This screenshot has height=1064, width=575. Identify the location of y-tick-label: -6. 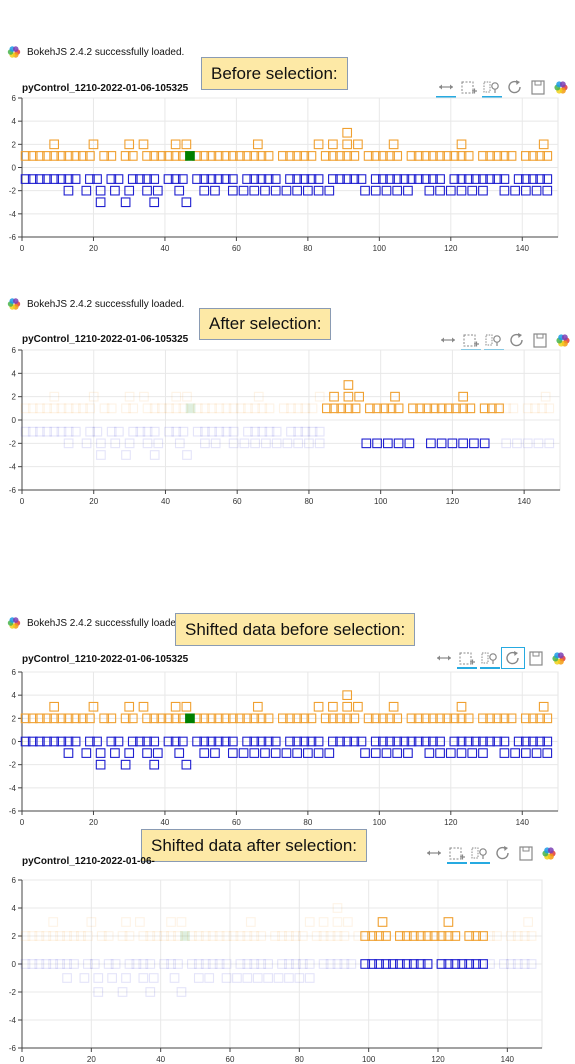
(13, 1048).